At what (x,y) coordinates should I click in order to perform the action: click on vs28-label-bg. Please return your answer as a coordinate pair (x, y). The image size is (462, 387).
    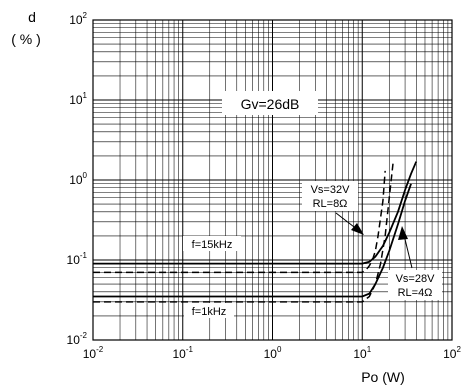
    Looking at the image, I should click on (415, 285).